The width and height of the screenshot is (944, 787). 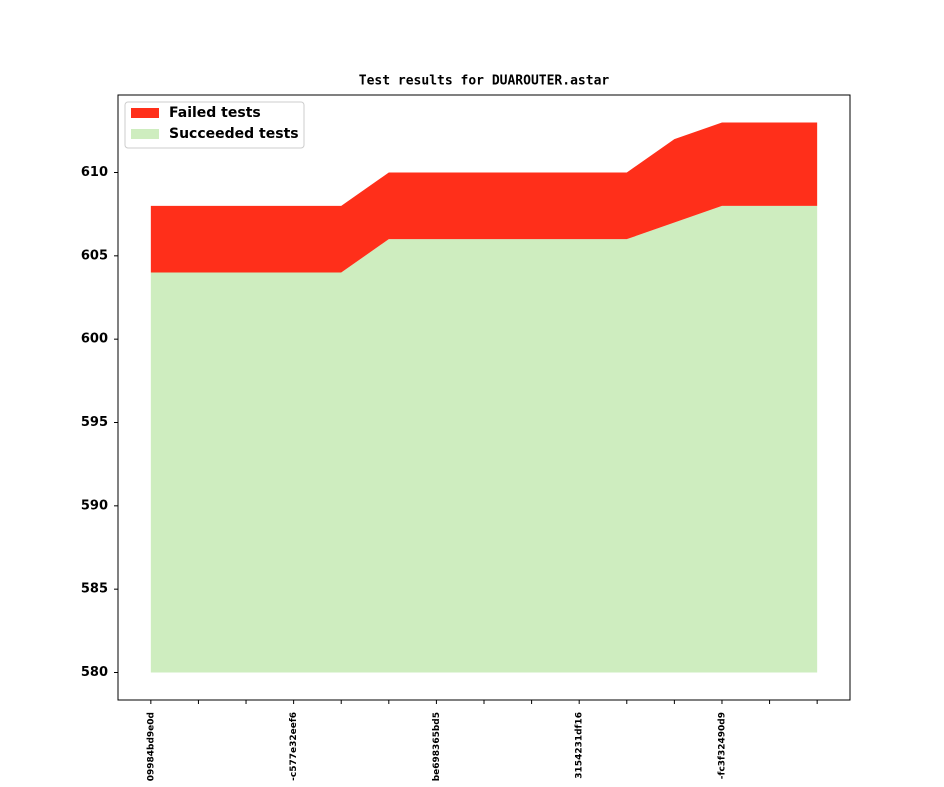 I want to click on y-tick-label: 610, so click(x=94, y=172).